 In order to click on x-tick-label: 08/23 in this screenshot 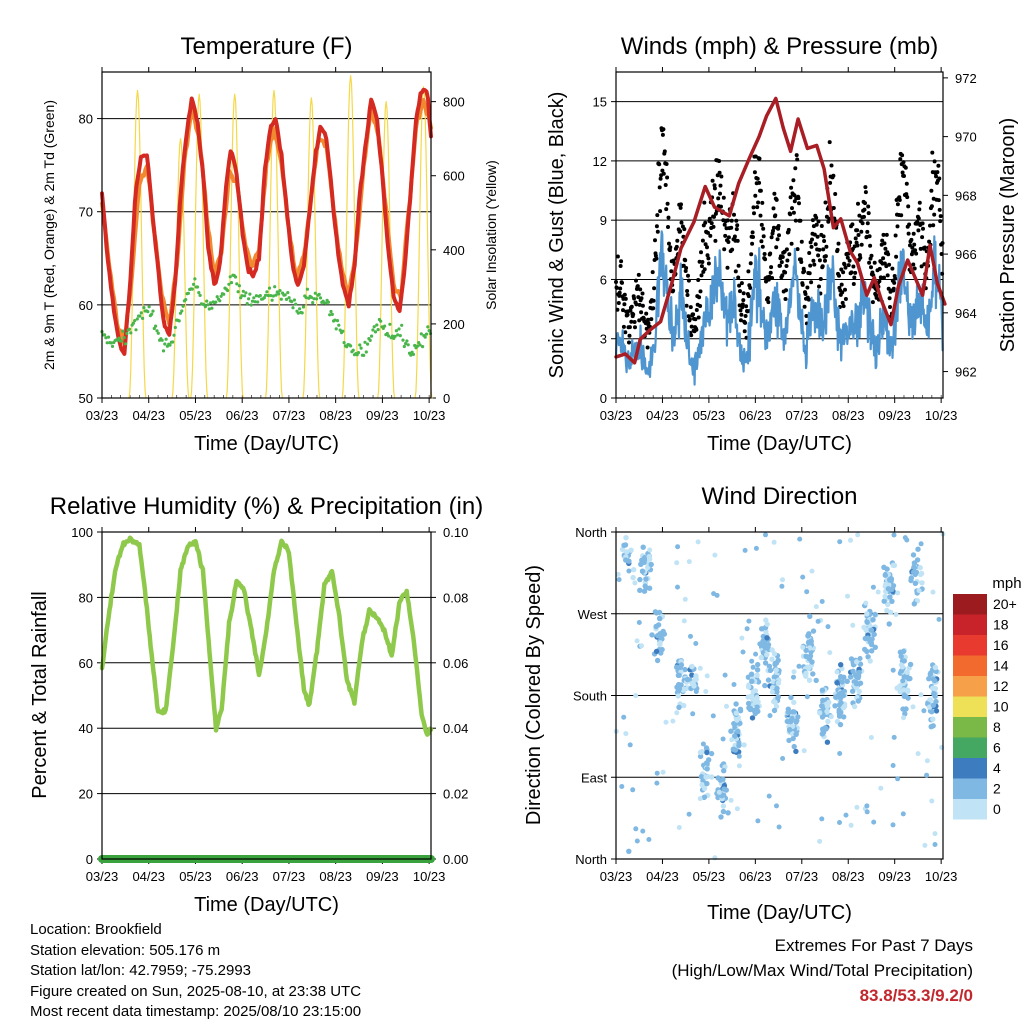, I will do `click(848, 876)`.